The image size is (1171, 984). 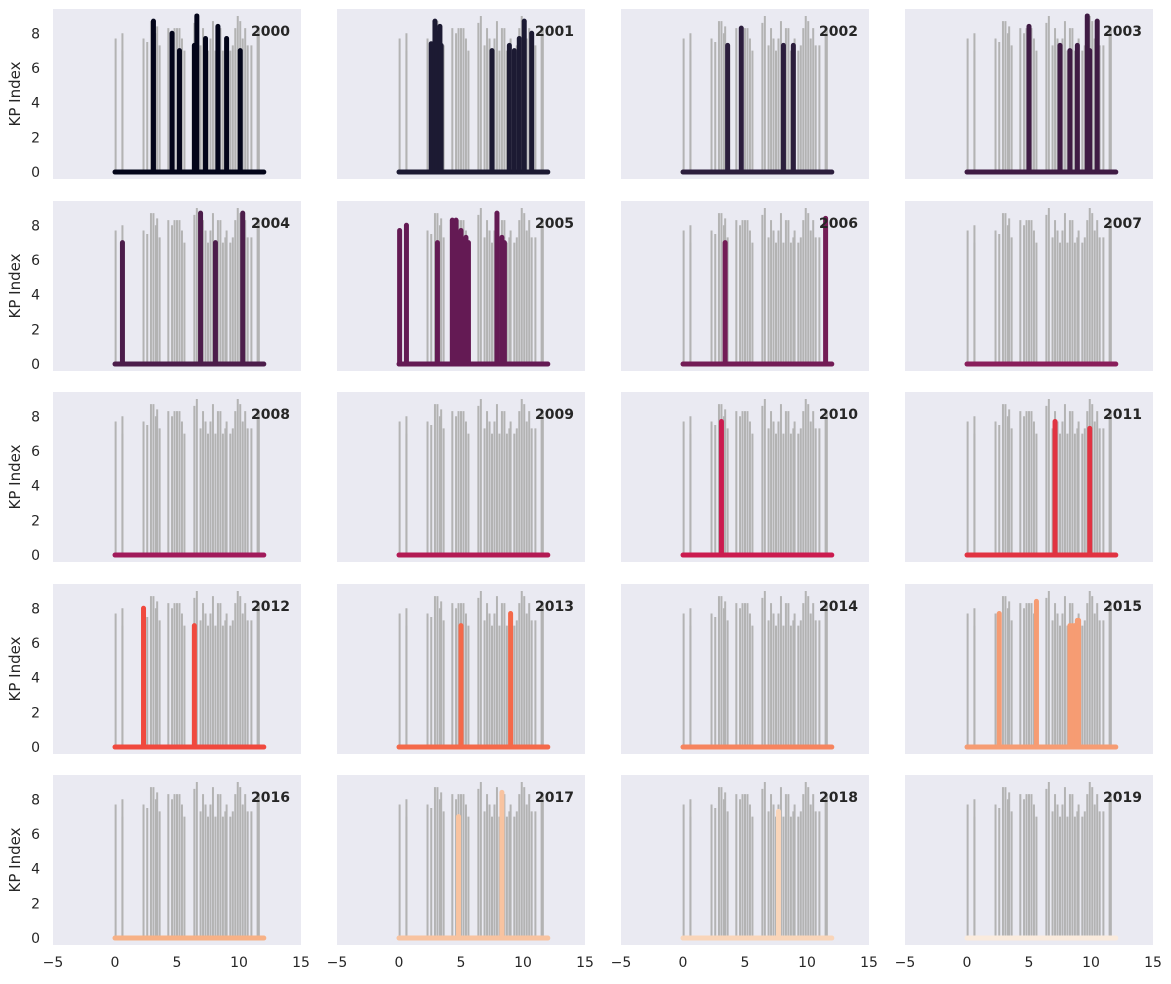 I want to click on panel-2010: 2010, so click(x=745, y=477).